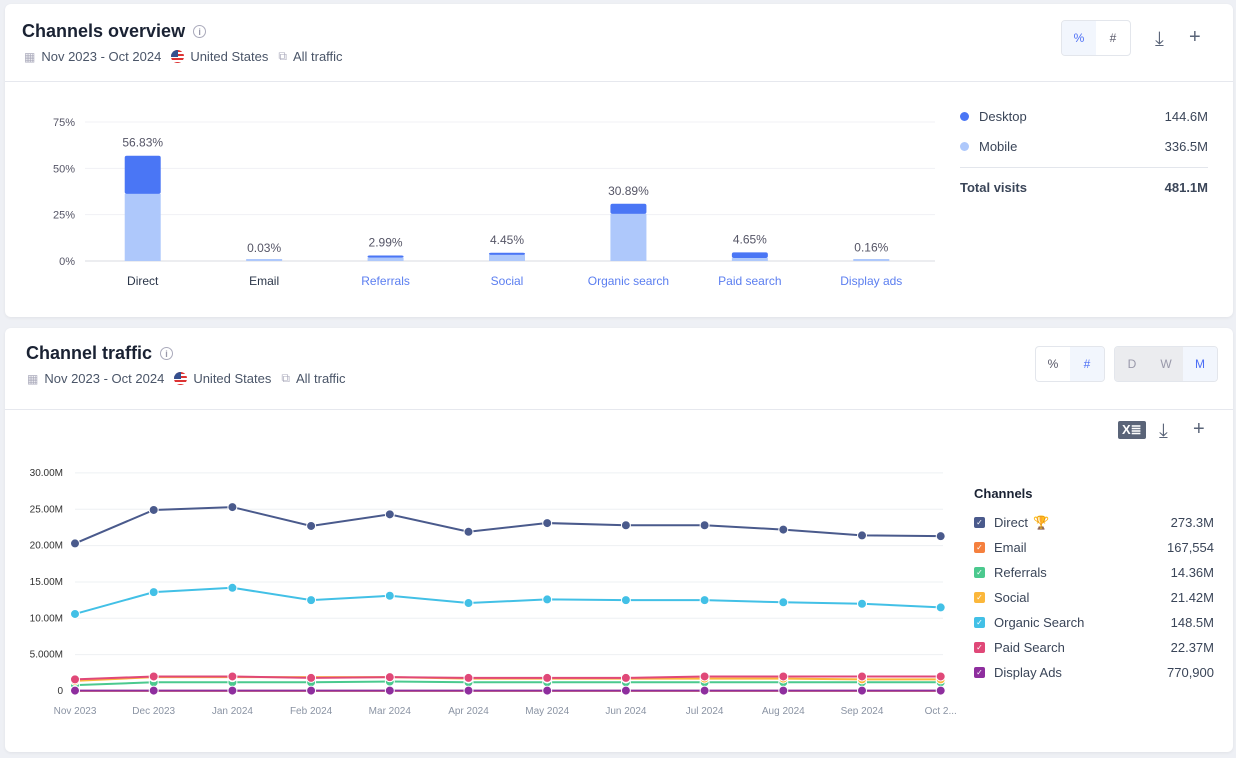 The image size is (1236, 758). Describe the element at coordinates (390, 711) in the screenshot. I see `x-tick-label: Mar 2024` at that location.